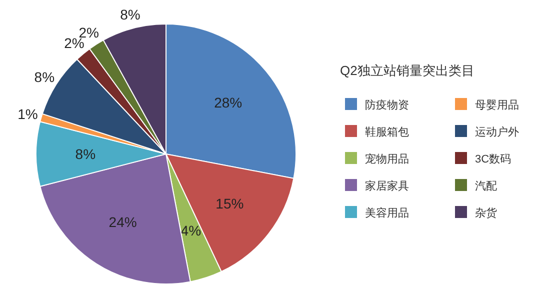  What do you see at coordinates (387, 186) in the screenshot?
I see `legend-label: 家居家具` at bounding box center [387, 186].